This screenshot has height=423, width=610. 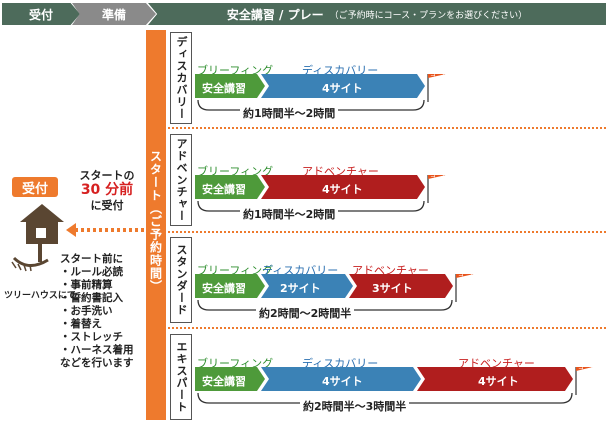 I want to click on reception-line-3: に受付, so click(x=107, y=205).